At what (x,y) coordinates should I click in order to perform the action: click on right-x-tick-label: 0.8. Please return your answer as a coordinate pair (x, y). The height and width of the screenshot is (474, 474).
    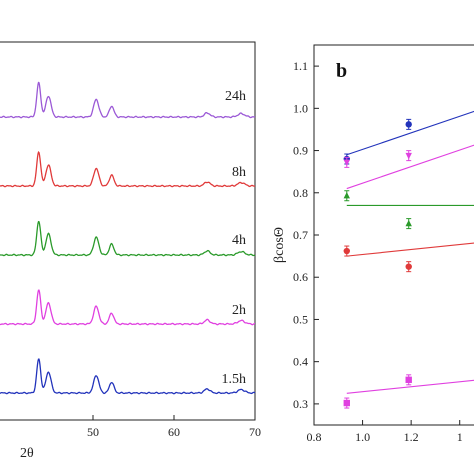
    Looking at the image, I should click on (314, 437).